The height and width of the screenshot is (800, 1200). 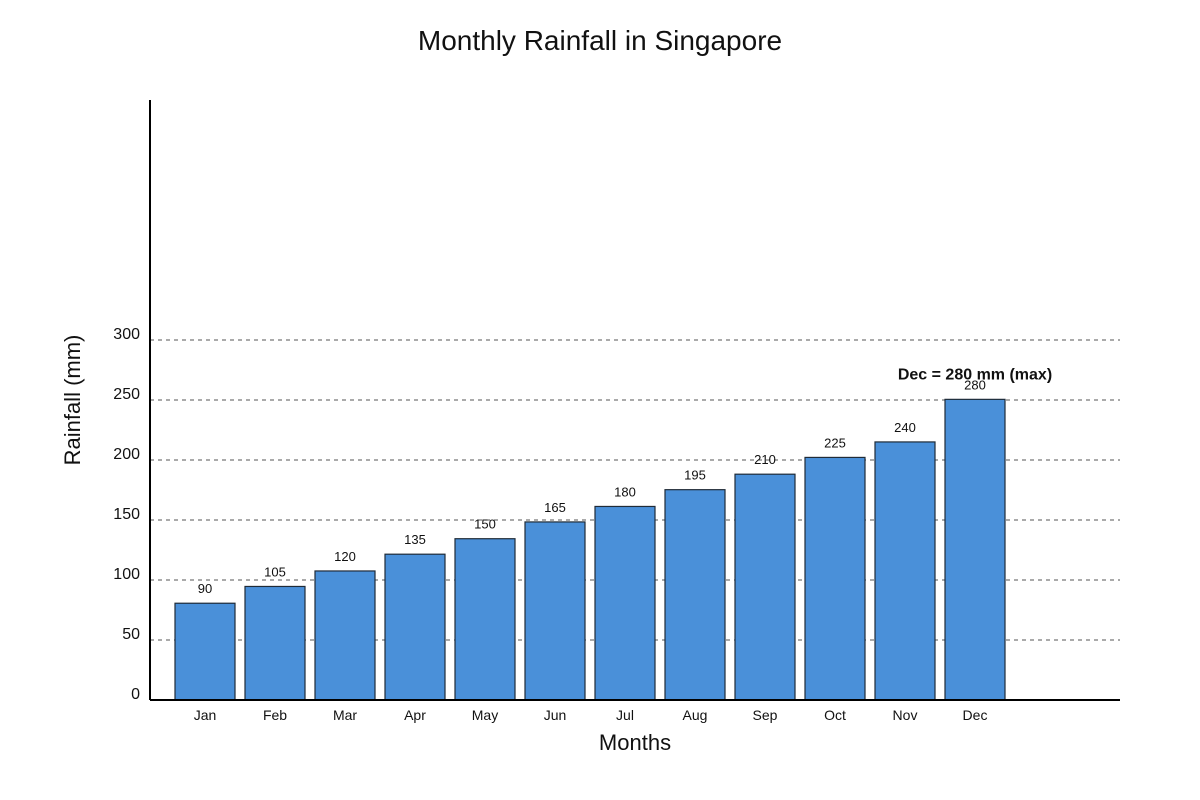 I want to click on data-label: 165, so click(x=555, y=507).